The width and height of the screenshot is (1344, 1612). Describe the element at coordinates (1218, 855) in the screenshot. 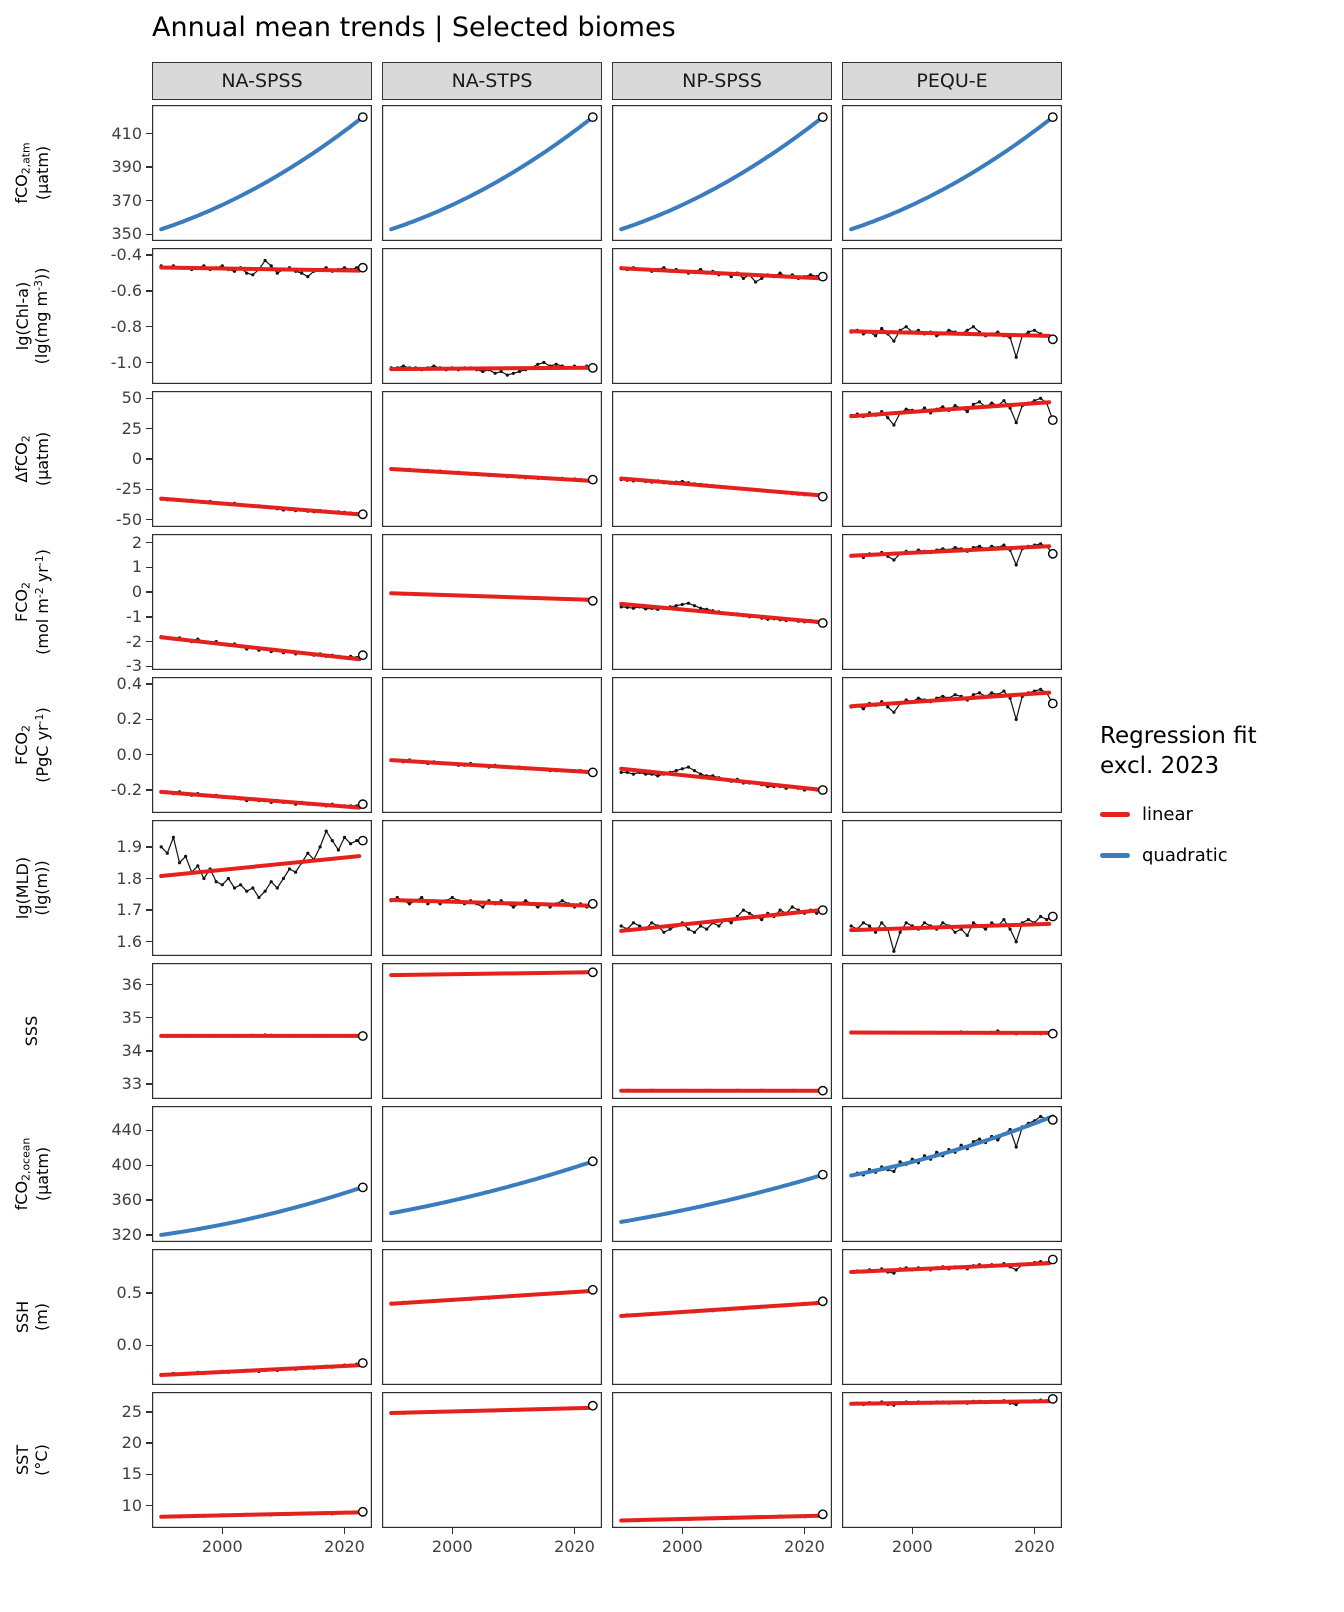

I see `legend-item-quadratic: quadratic` at that location.